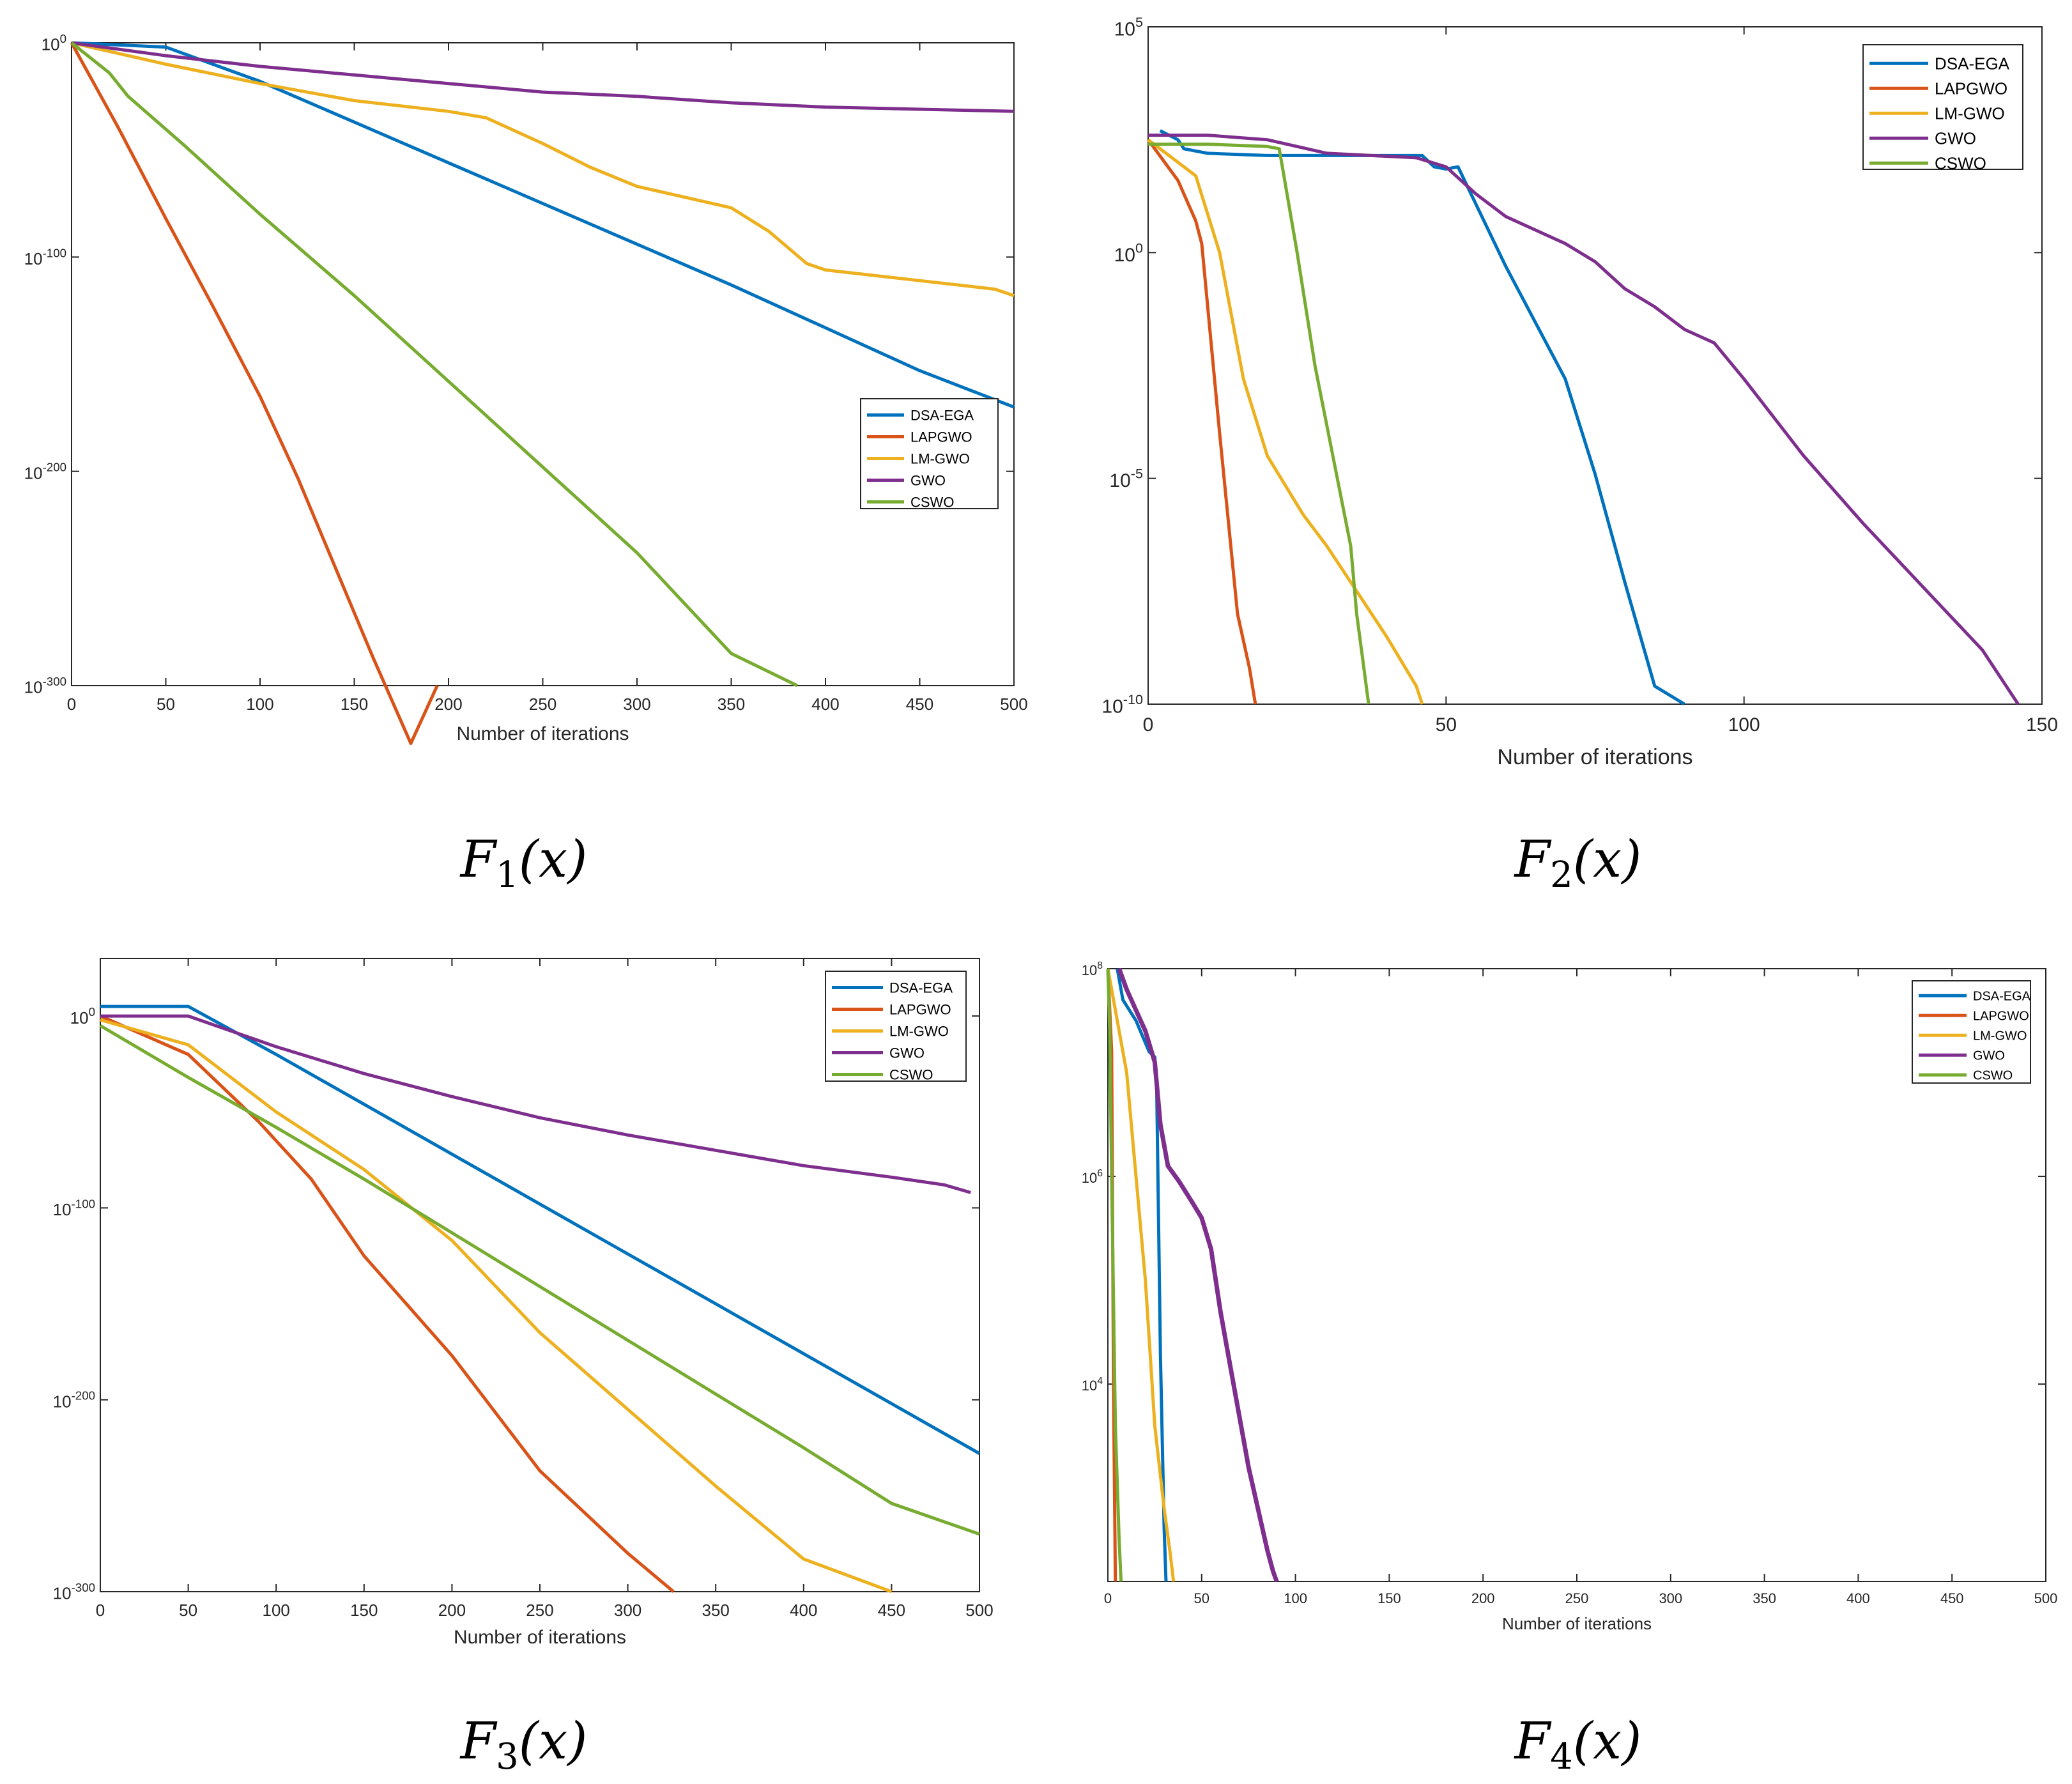  I want to click on chart-caption: F2(x), so click(1578, 863).